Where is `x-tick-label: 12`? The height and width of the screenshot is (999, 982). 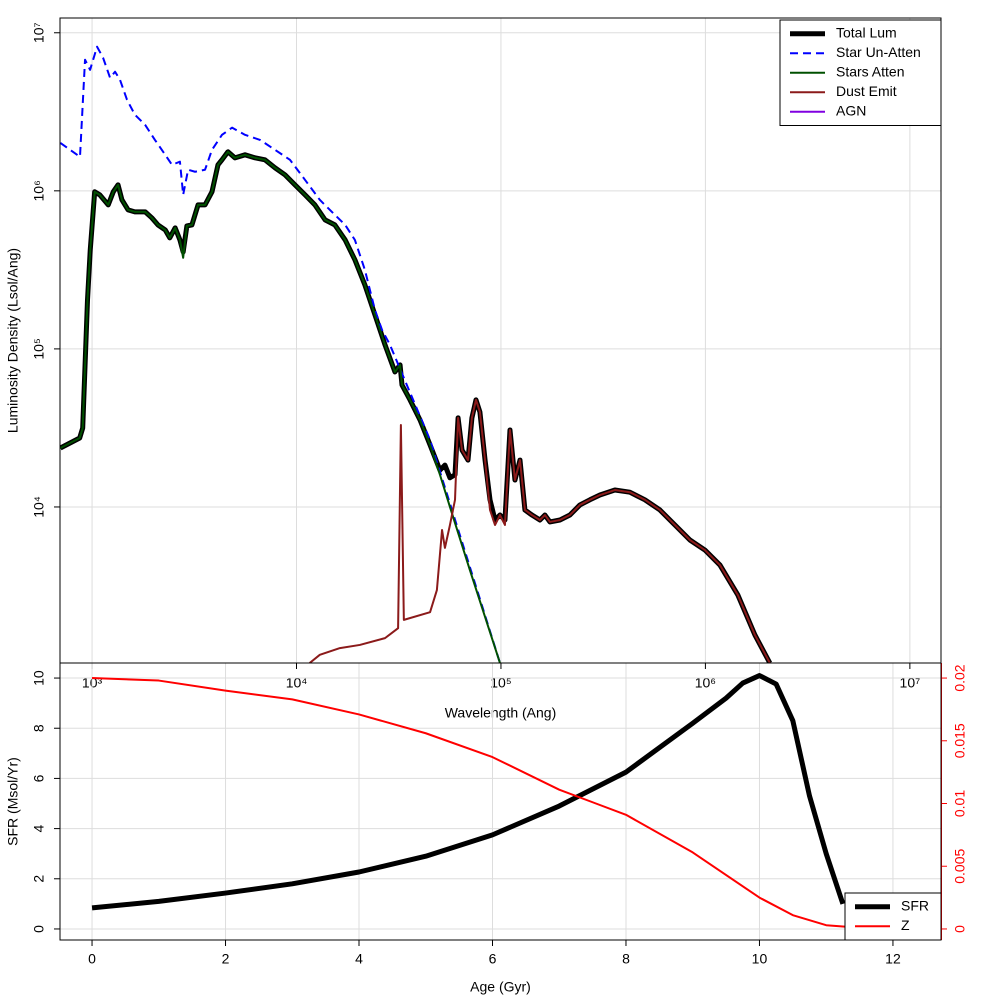
x-tick-label: 12 is located at coordinates (893, 959).